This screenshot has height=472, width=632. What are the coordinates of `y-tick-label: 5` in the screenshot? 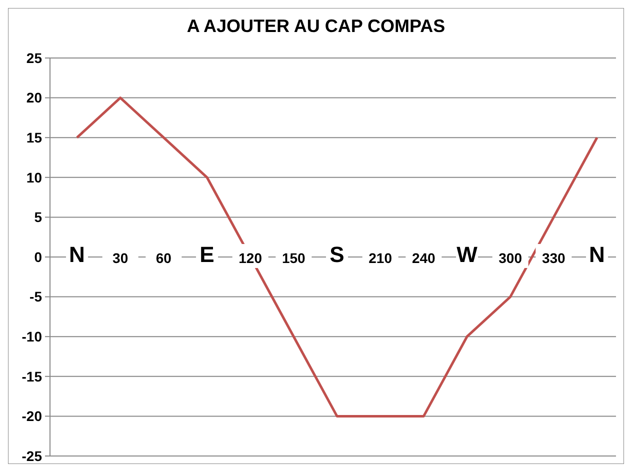 It's located at (38, 217).